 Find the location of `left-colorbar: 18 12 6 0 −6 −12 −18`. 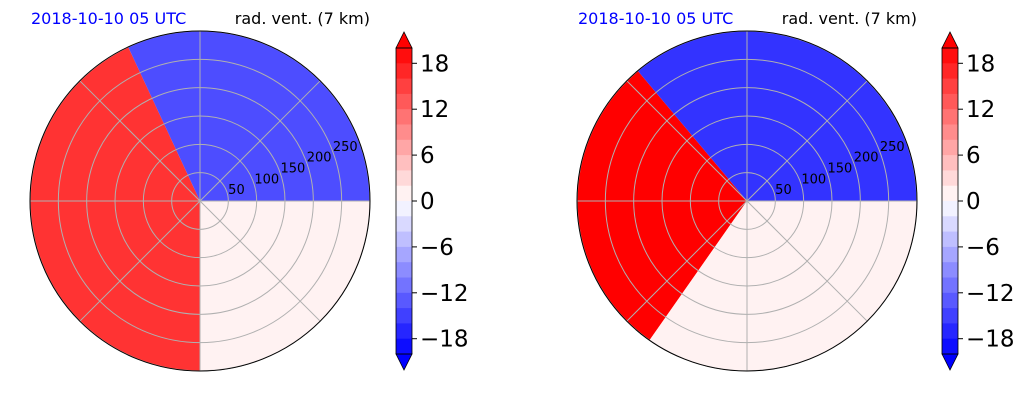

left-colorbar: 18 12 6 0 −6 −12 −18 is located at coordinates (432, 201).